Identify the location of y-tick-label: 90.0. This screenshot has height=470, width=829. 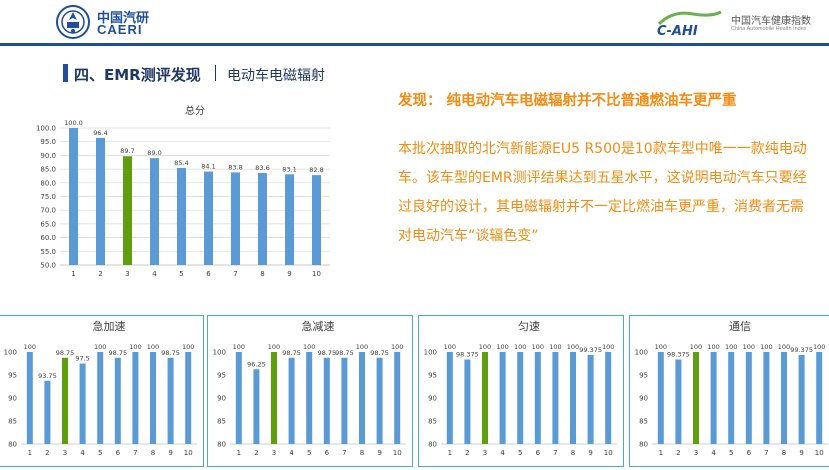
(48, 156).